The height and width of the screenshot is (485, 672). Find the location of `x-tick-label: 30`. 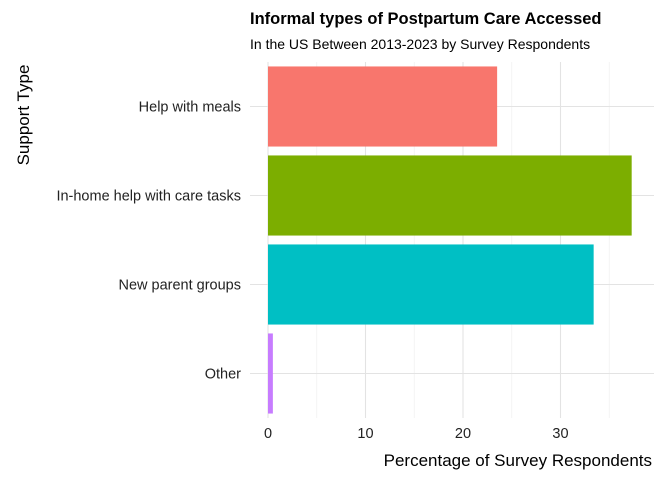

x-tick-label: 30 is located at coordinates (560, 434).